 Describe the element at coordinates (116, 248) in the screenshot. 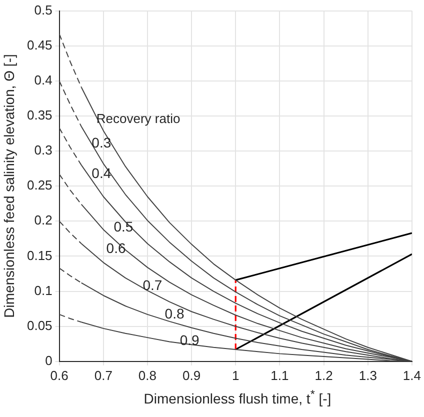

I see `series-label: 0.6` at that location.